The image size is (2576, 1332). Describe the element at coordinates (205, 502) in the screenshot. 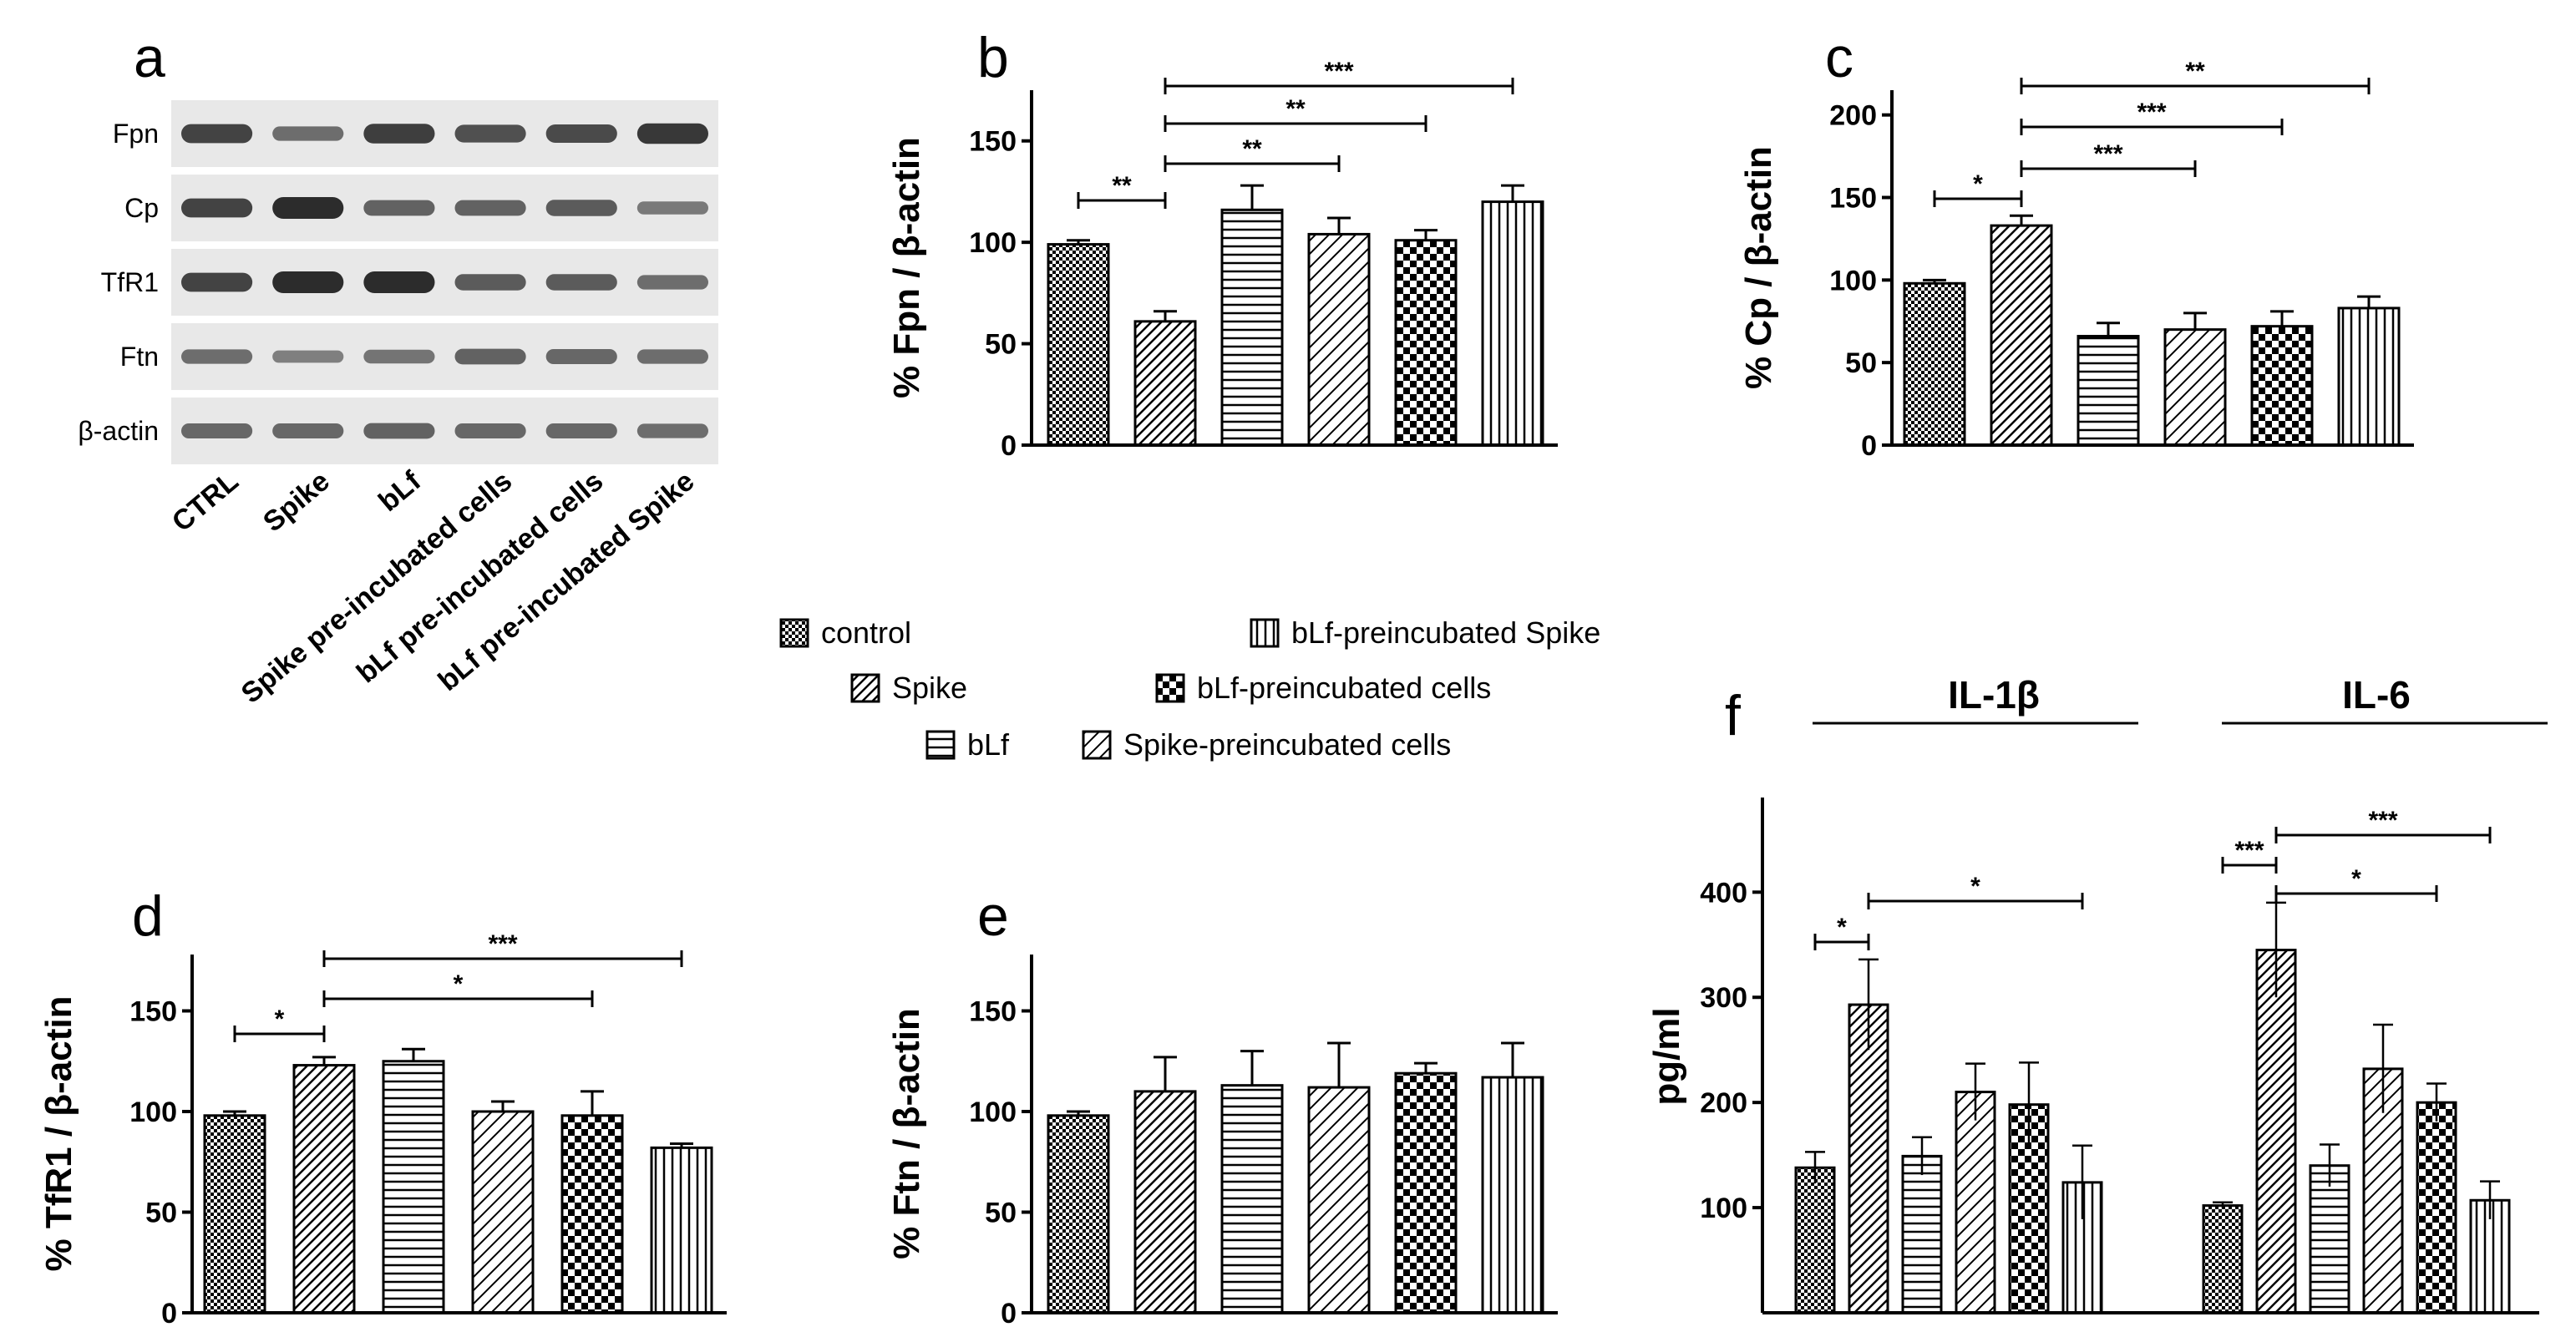

I see `blot-lane-label: CTRL` at that location.